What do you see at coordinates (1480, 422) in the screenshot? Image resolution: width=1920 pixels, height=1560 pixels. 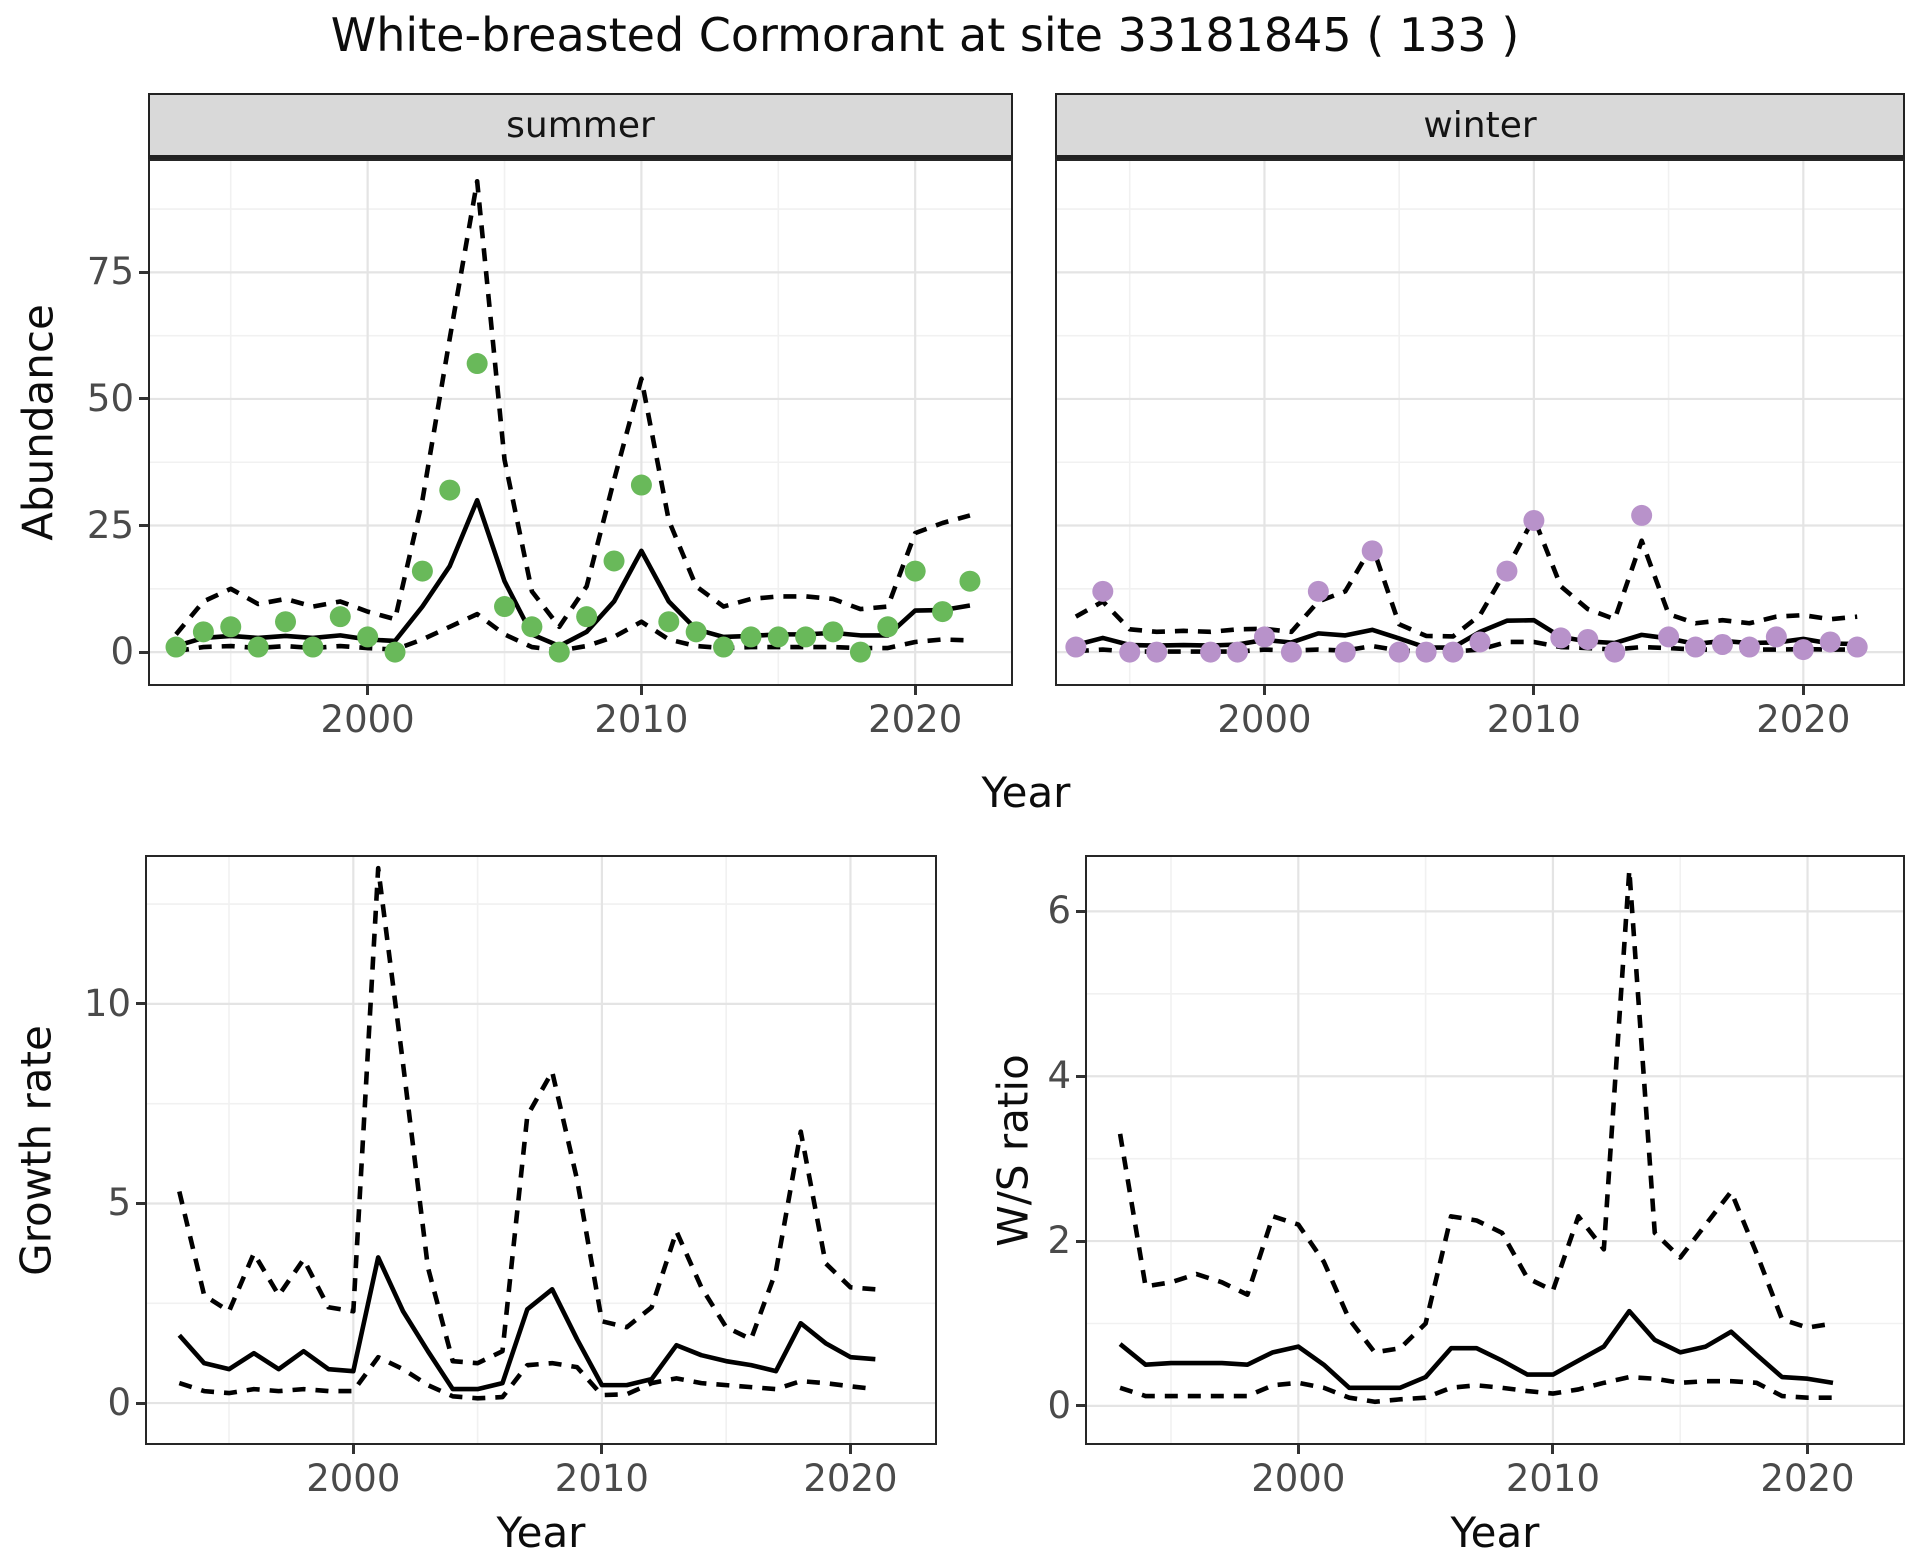 I see `winter-abundance-plot` at bounding box center [1480, 422].